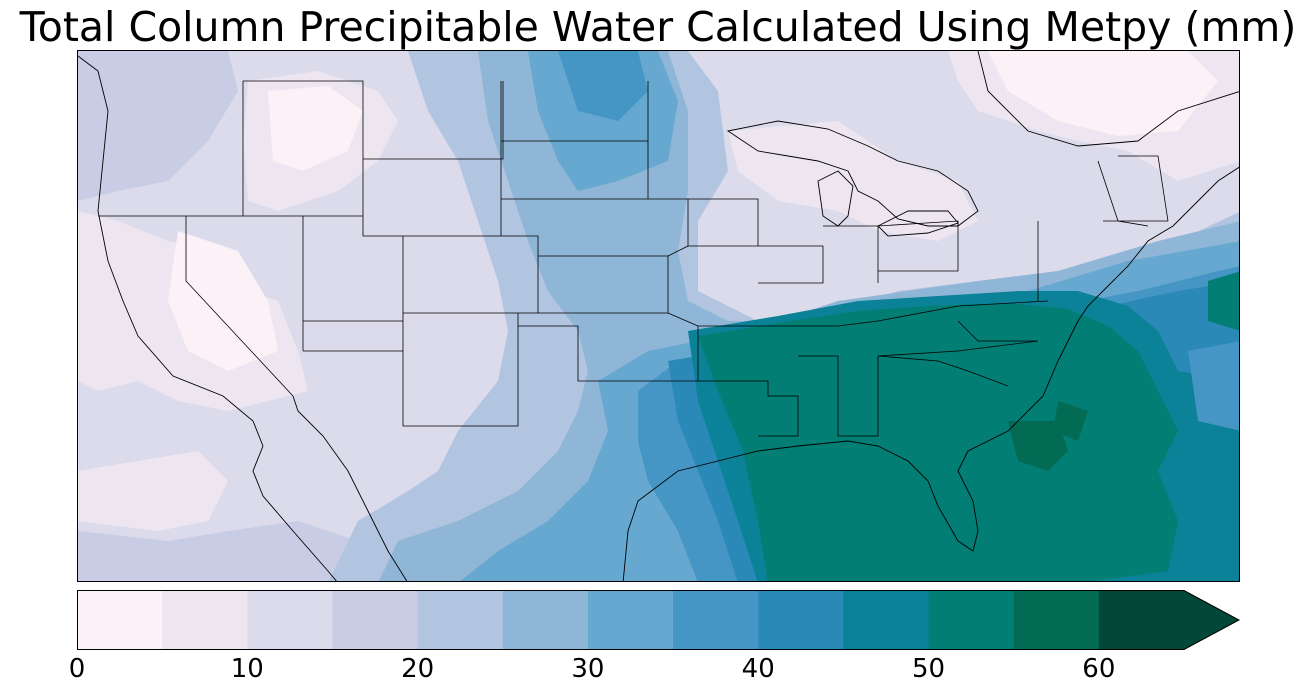 Image resolution: width=1316 pixels, height=697 pixels. Describe the element at coordinates (1211, 620) in the screenshot. I see `colorbar-extend-arrow` at that location.